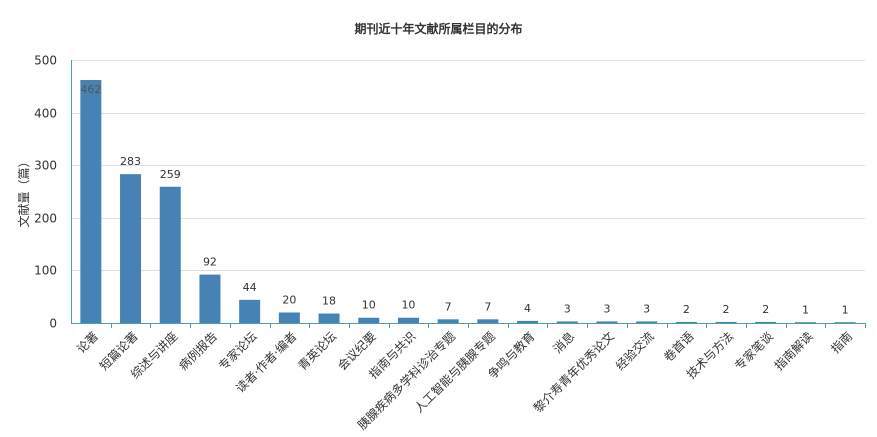 This screenshot has height=437, width=877. Describe the element at coordinates (793, 351) in the screenshot. I see `x-tick-label: 指南解读` at that location.